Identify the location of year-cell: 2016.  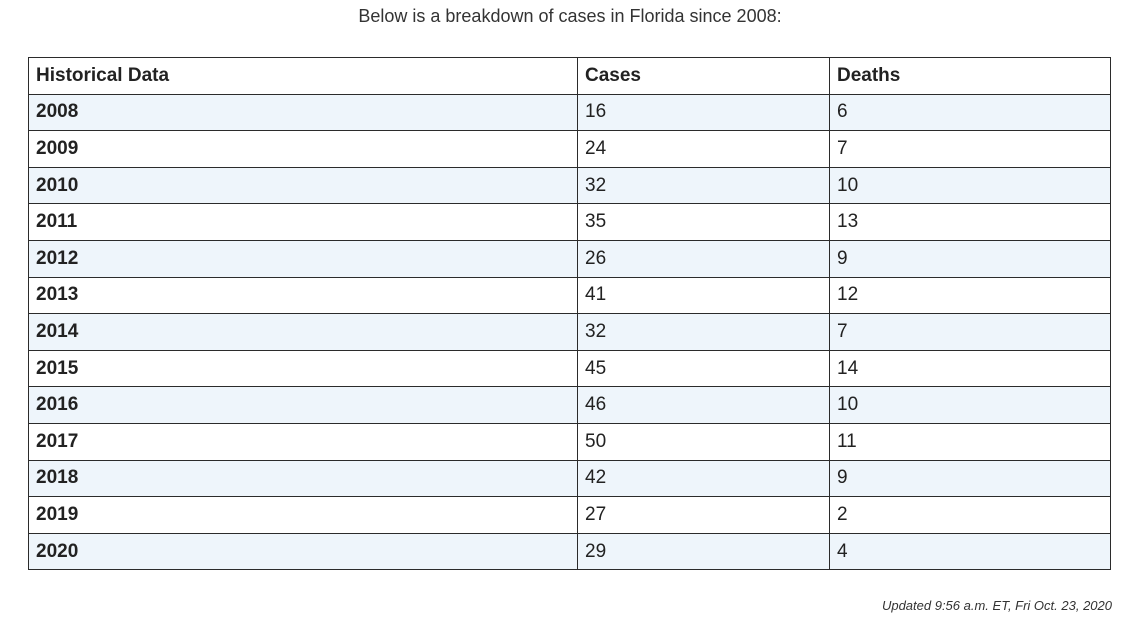
(303, 405).